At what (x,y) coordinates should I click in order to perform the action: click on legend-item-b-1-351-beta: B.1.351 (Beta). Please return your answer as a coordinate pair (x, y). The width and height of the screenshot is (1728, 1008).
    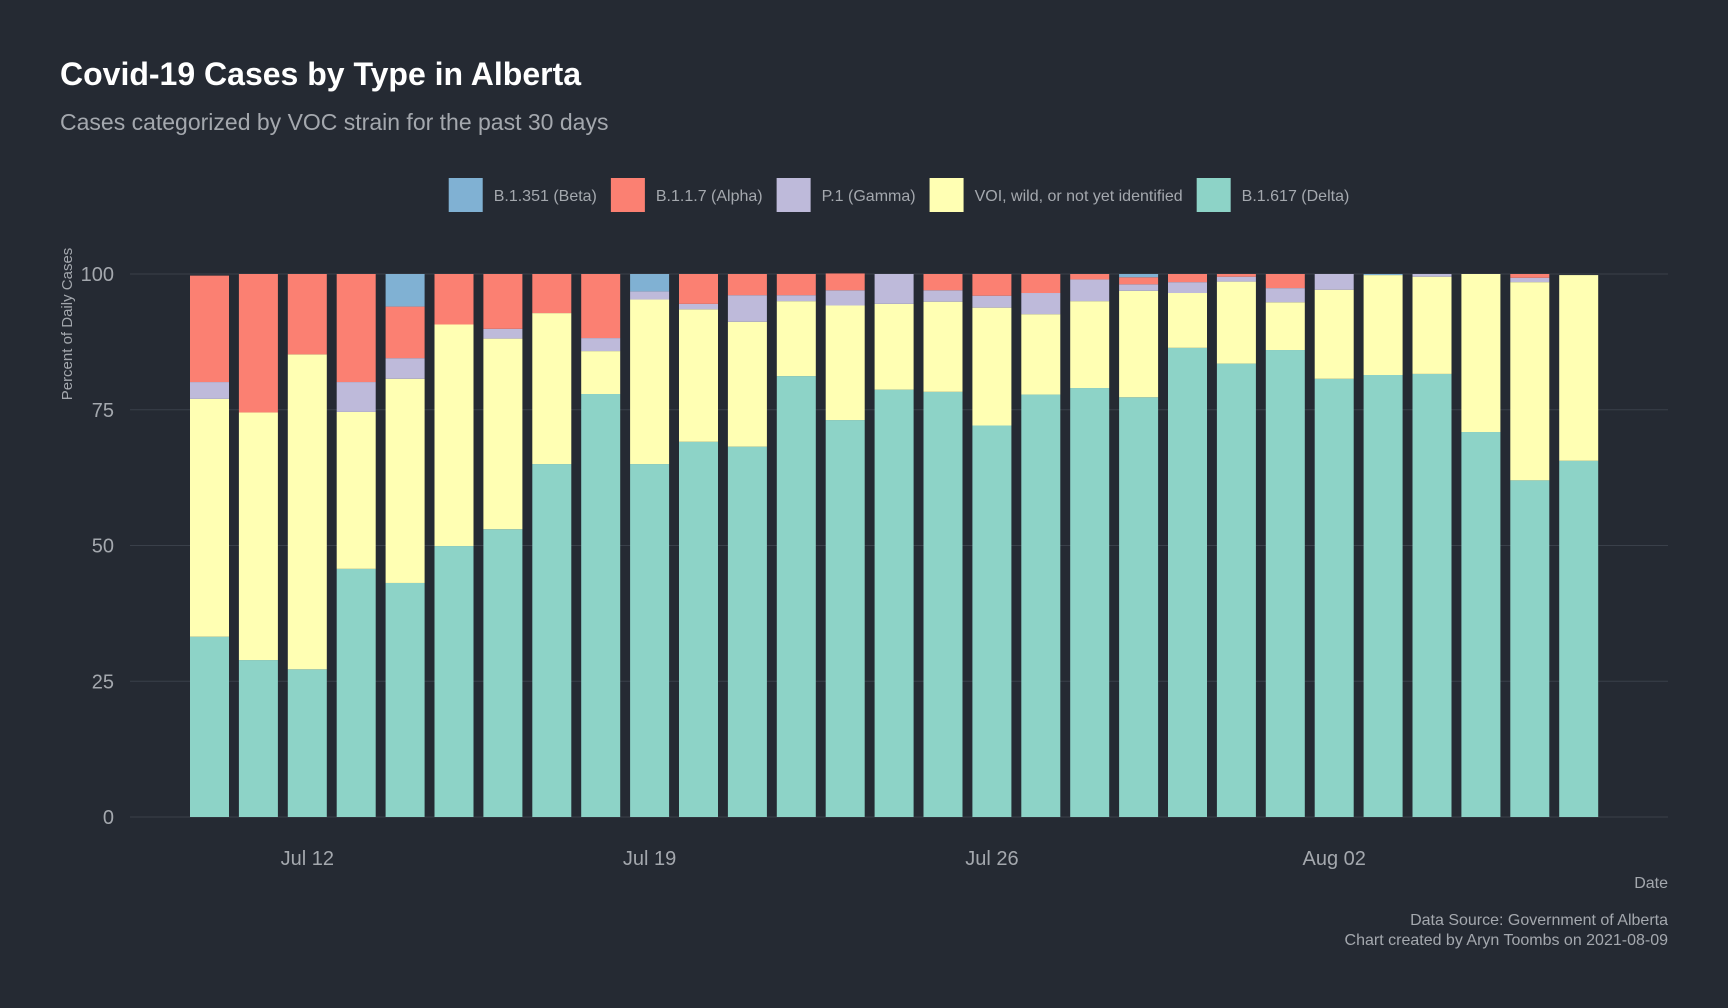
    Looking at the image, I should click on (522, 195).